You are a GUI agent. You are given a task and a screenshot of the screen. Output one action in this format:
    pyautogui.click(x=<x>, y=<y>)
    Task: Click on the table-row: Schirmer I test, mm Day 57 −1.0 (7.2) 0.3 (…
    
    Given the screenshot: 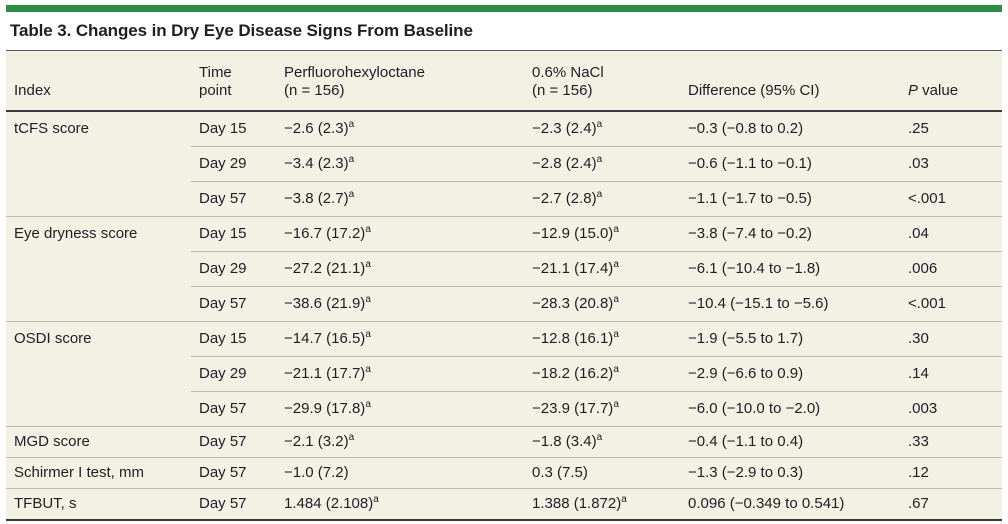 What is the action you would take?
    pyautogui.click(x=504, y=473)
    